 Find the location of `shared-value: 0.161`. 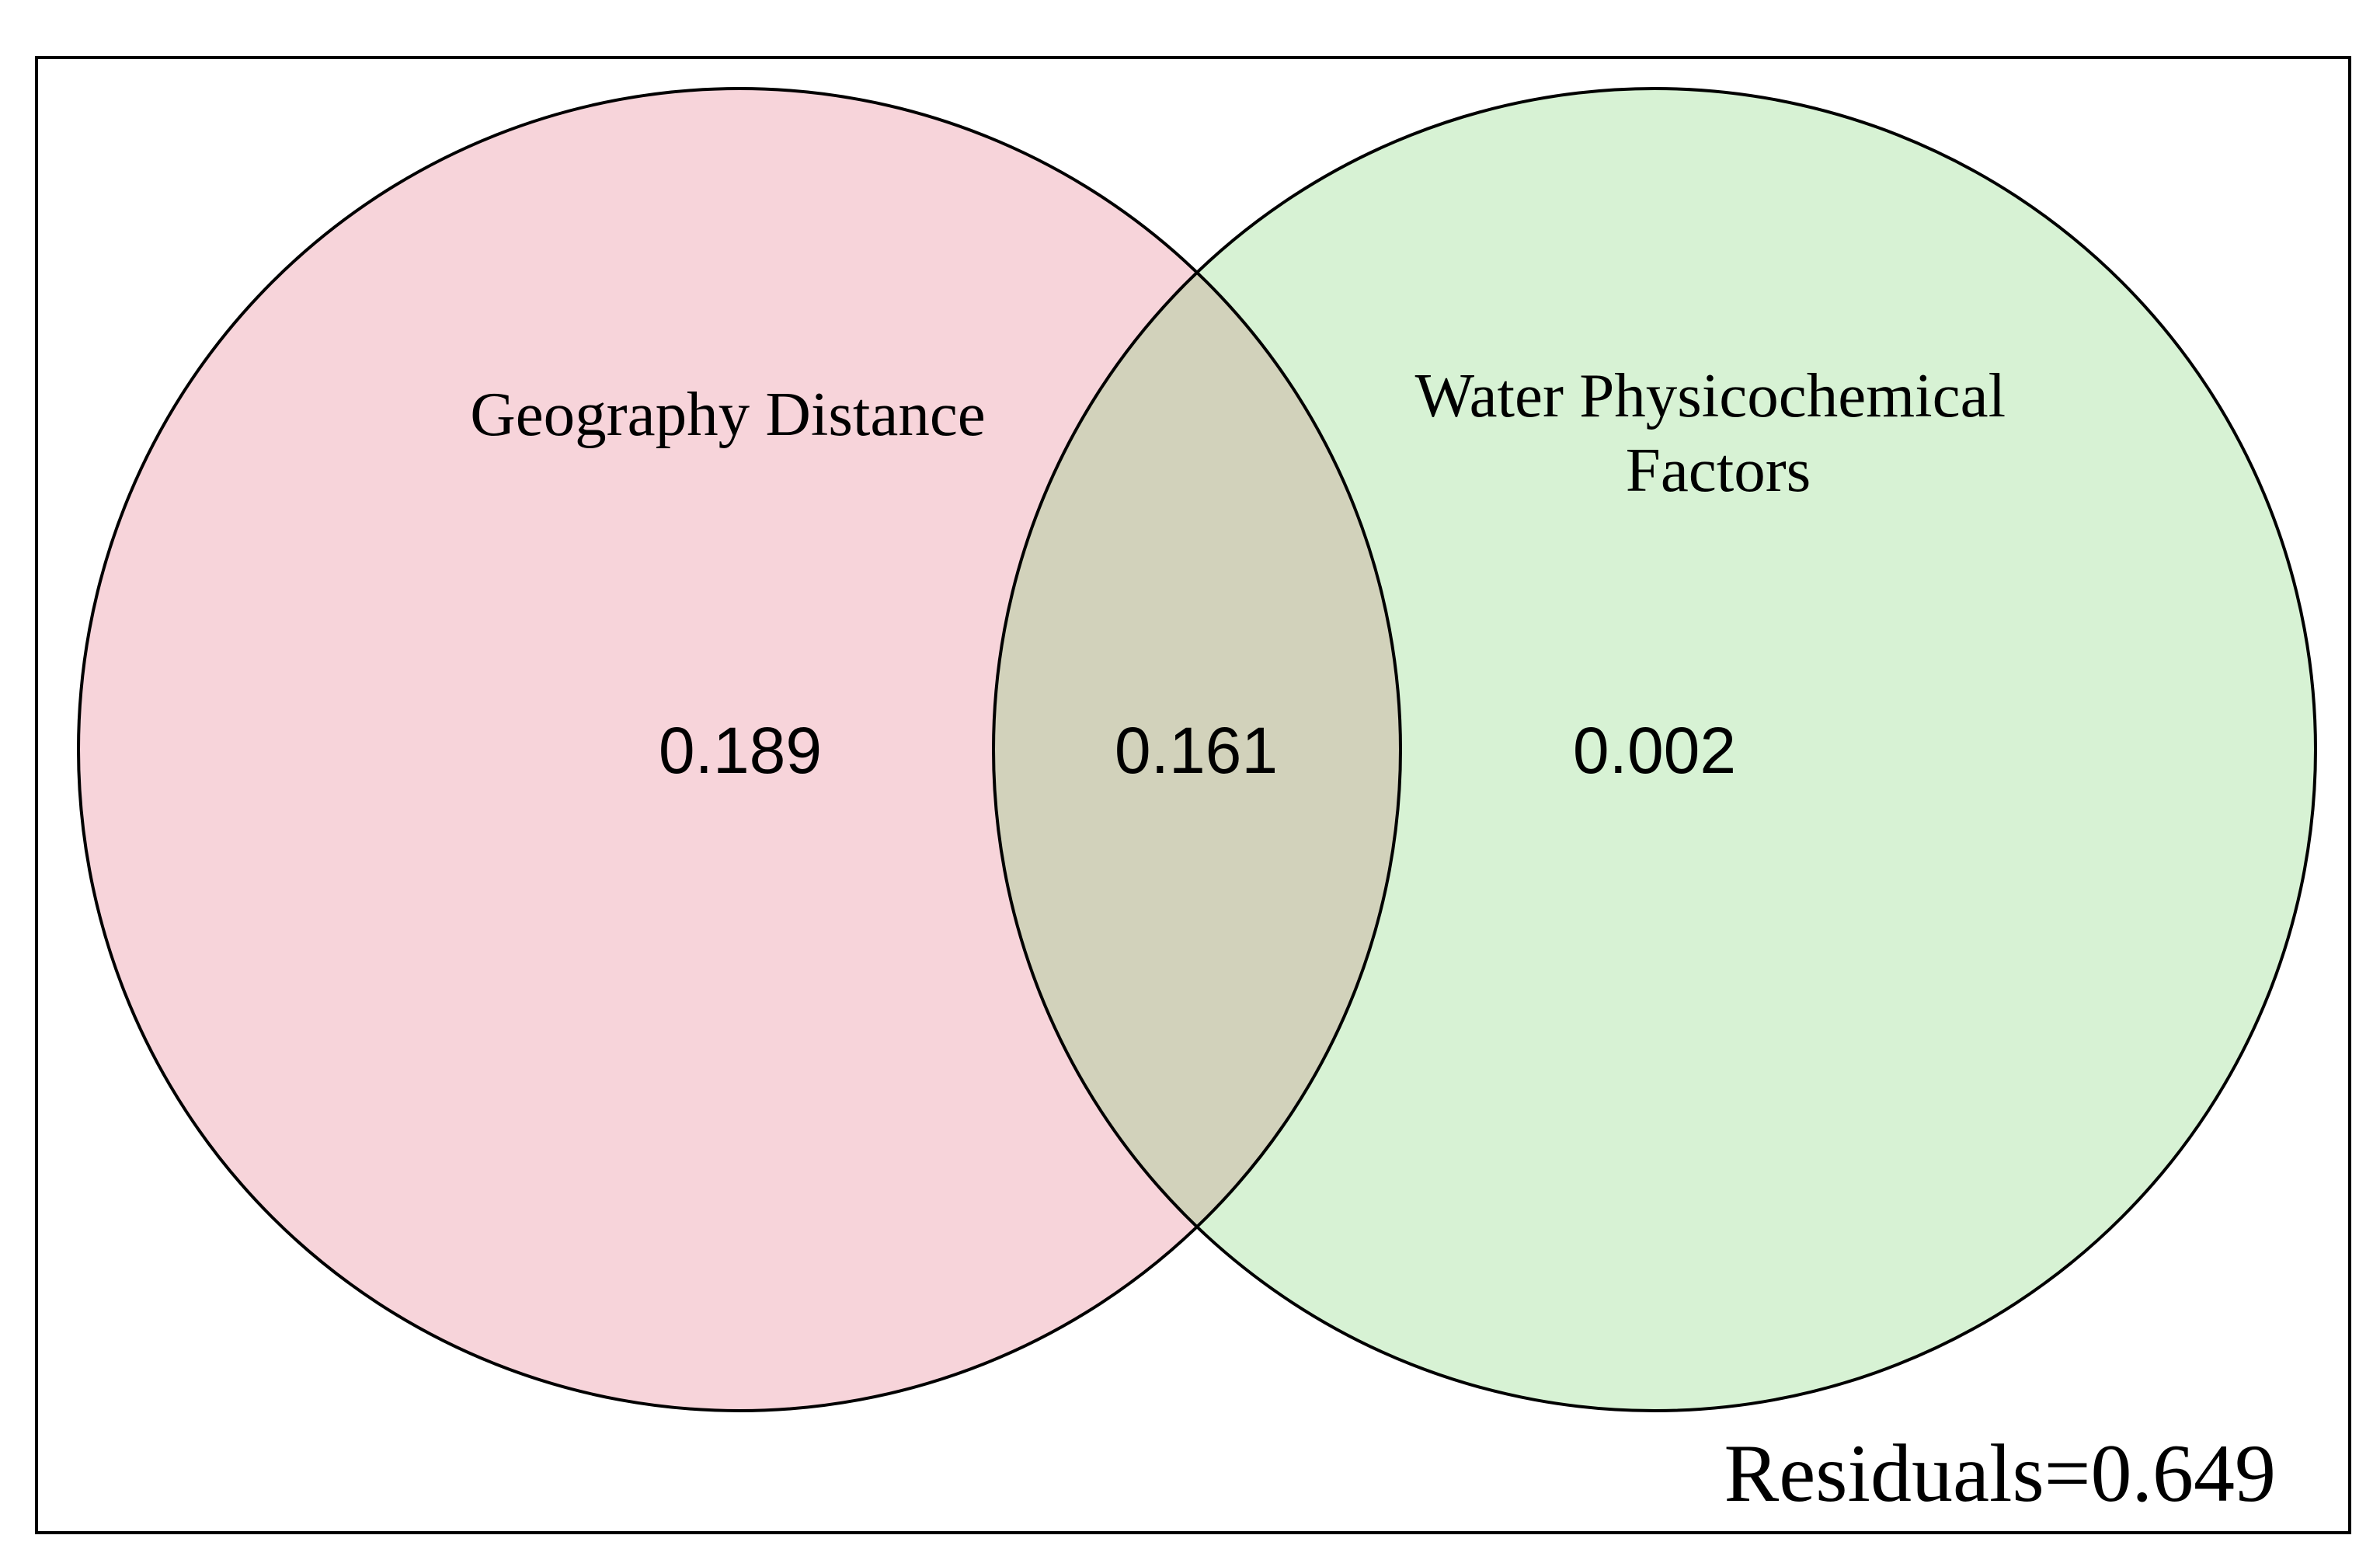

shared-value: 0.161 is located at coordinates (1197, 750).